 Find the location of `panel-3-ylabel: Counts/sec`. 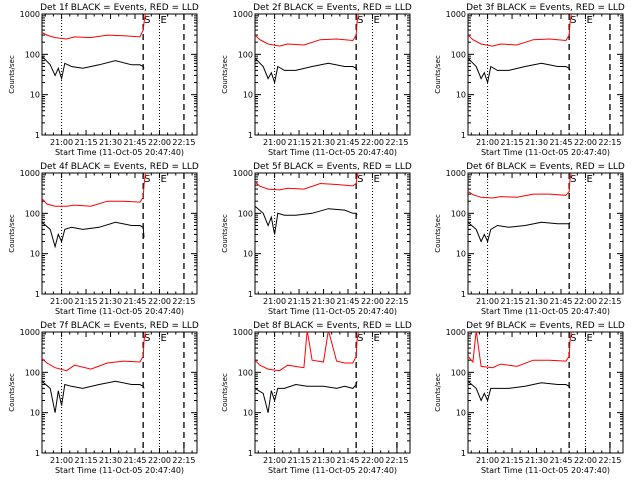

panel-3-ylabel: Counts/sec is located at coordinates (438, 74).